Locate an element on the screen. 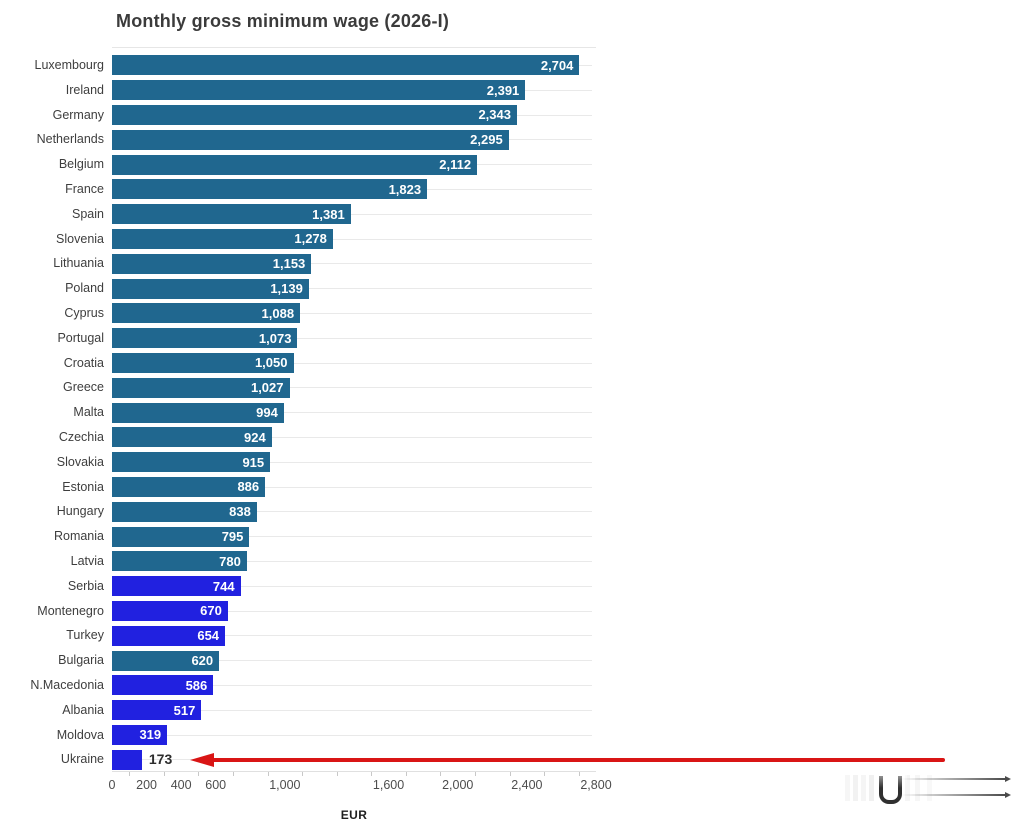 This screenshot has width=1033, height=826. country-label: N.Macedonia is located at coordinates (67, 684).